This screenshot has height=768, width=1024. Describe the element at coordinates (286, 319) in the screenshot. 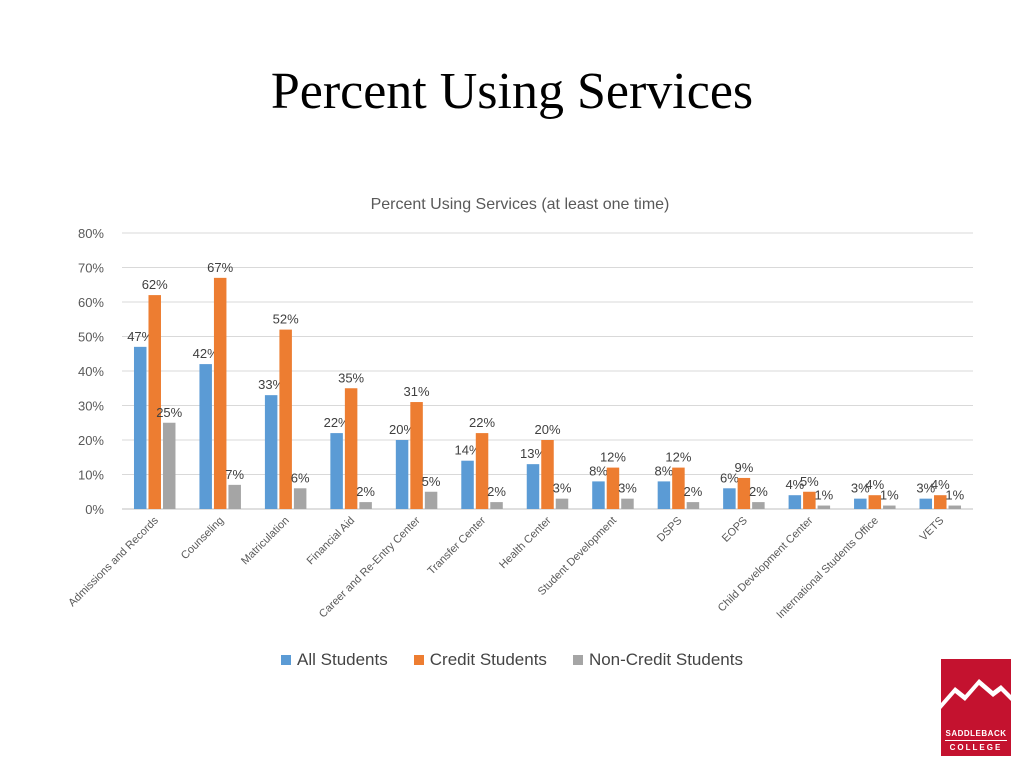

I see `bar-value-label: 52%` at that location.